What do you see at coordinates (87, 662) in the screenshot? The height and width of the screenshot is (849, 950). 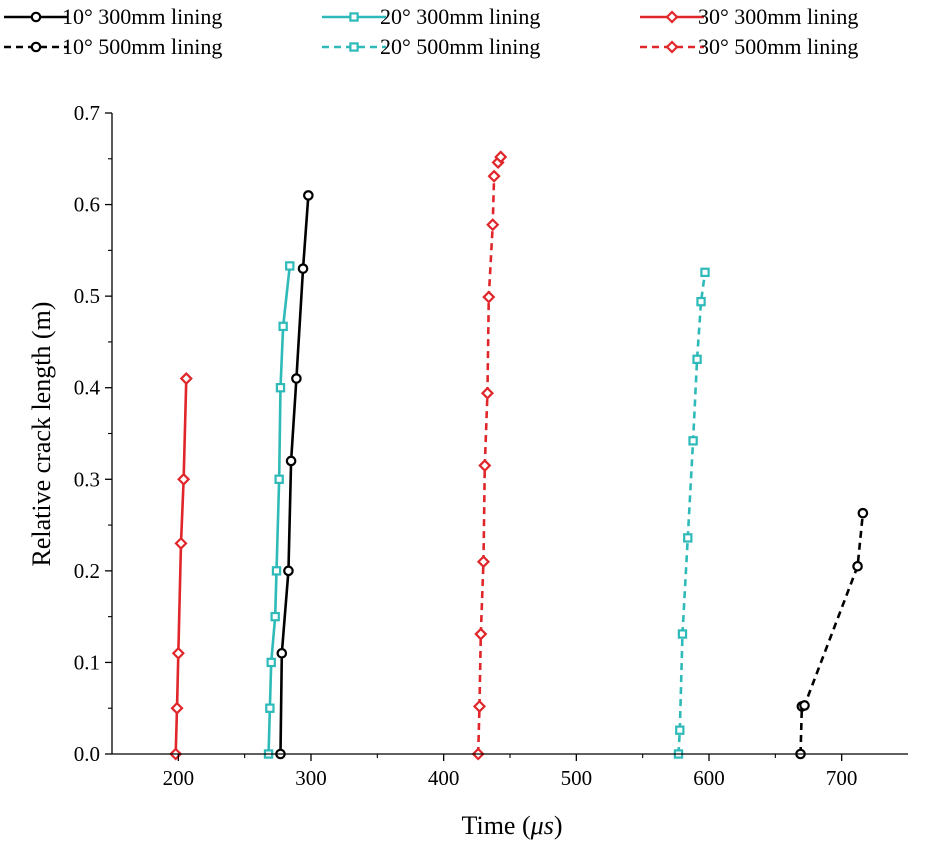 I see `y-tick-label: 0.1` at bounding box center [87, 662].